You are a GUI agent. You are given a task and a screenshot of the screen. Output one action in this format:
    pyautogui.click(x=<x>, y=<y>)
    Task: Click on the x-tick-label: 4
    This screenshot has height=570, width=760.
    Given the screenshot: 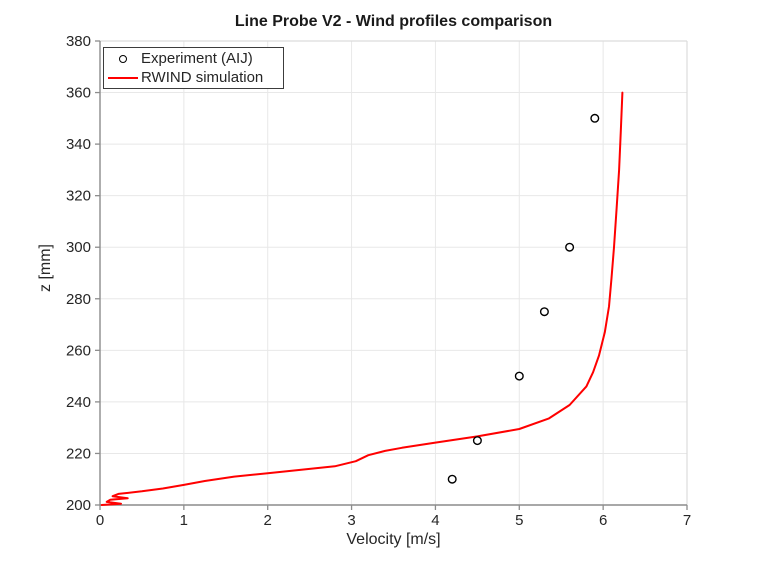 What is the action you would take?
    pyautogui.click(x=435, y=520)
    